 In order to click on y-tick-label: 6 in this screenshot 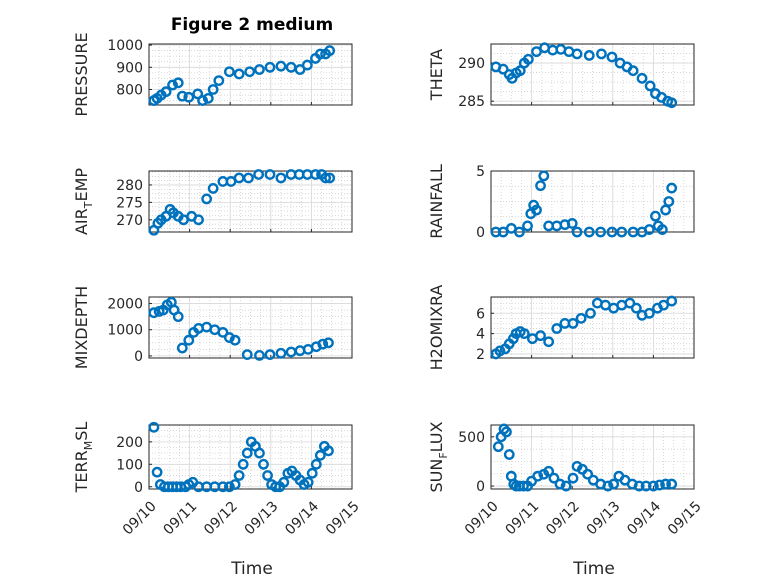, I will do `click(480, 314)`.